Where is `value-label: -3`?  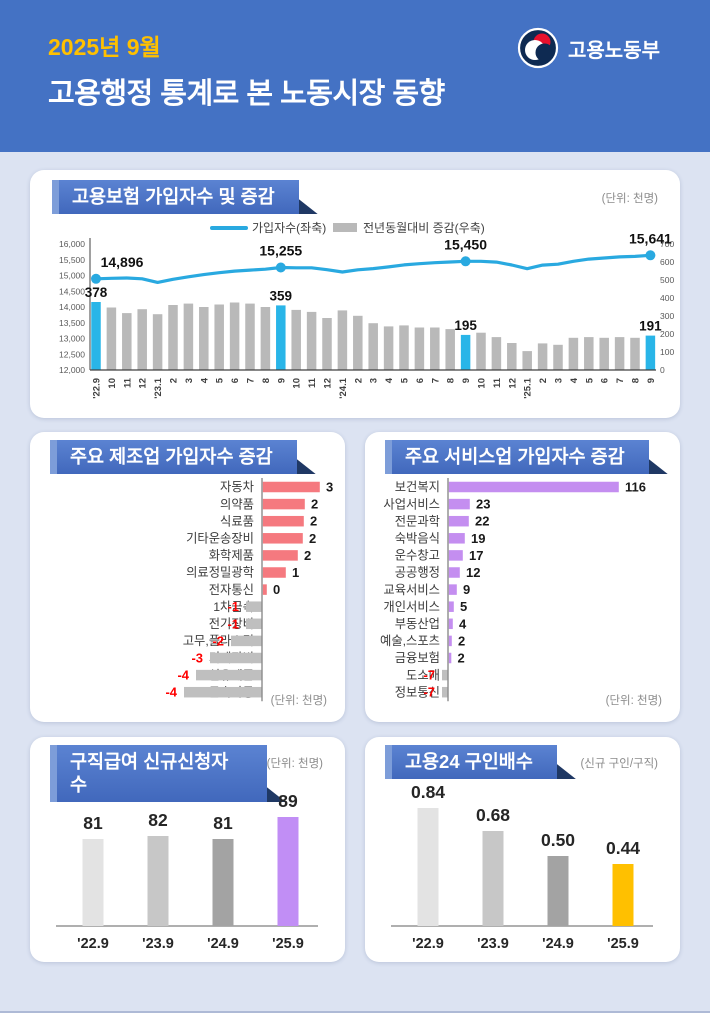
value-label: -3 is located at coordinates (197, 658).